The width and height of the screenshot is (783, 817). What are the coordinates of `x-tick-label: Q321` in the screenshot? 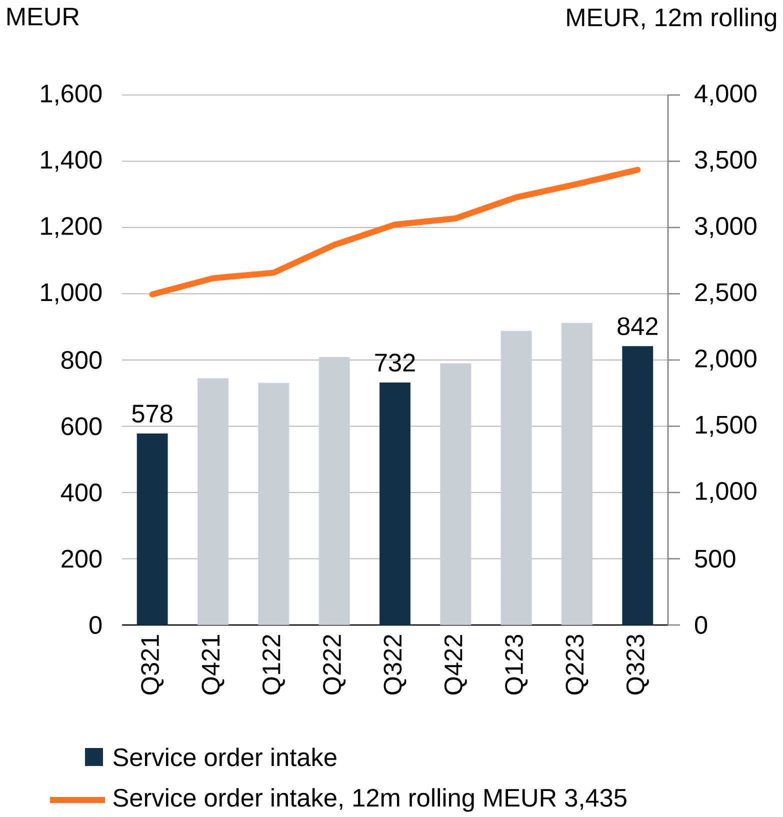 It's located at (152, 664).